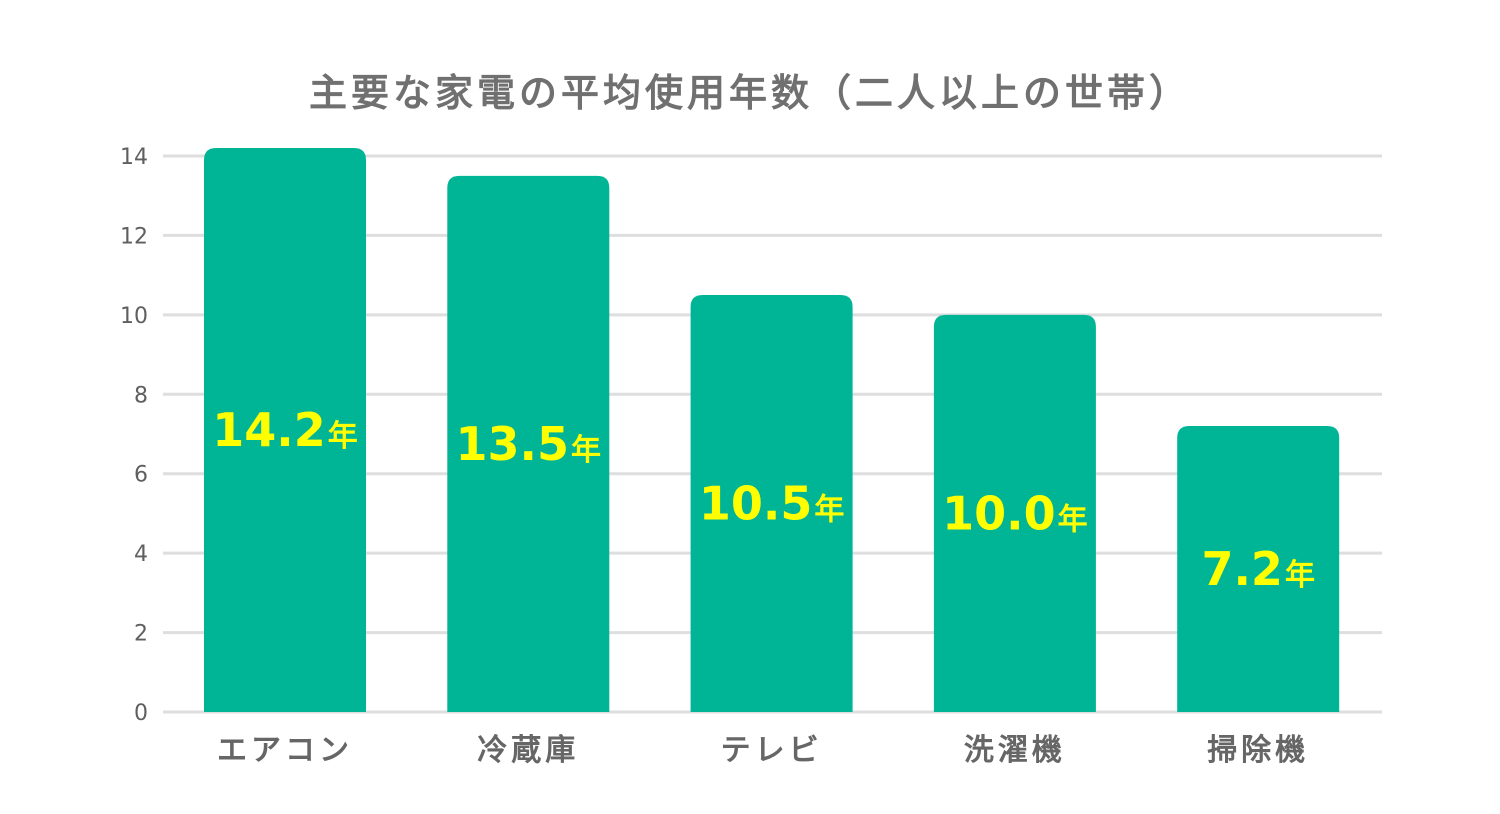 The width and height of the screenshot is (1500, 814). I want to click on data-label: 7.2年, so click(1258, 569).